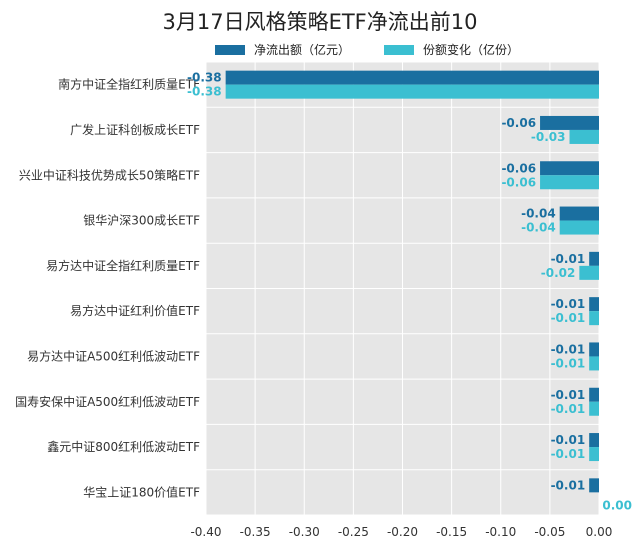 The image size is (640, 550). I want to click on x-tick-label: -0.20, so click(402, 532).